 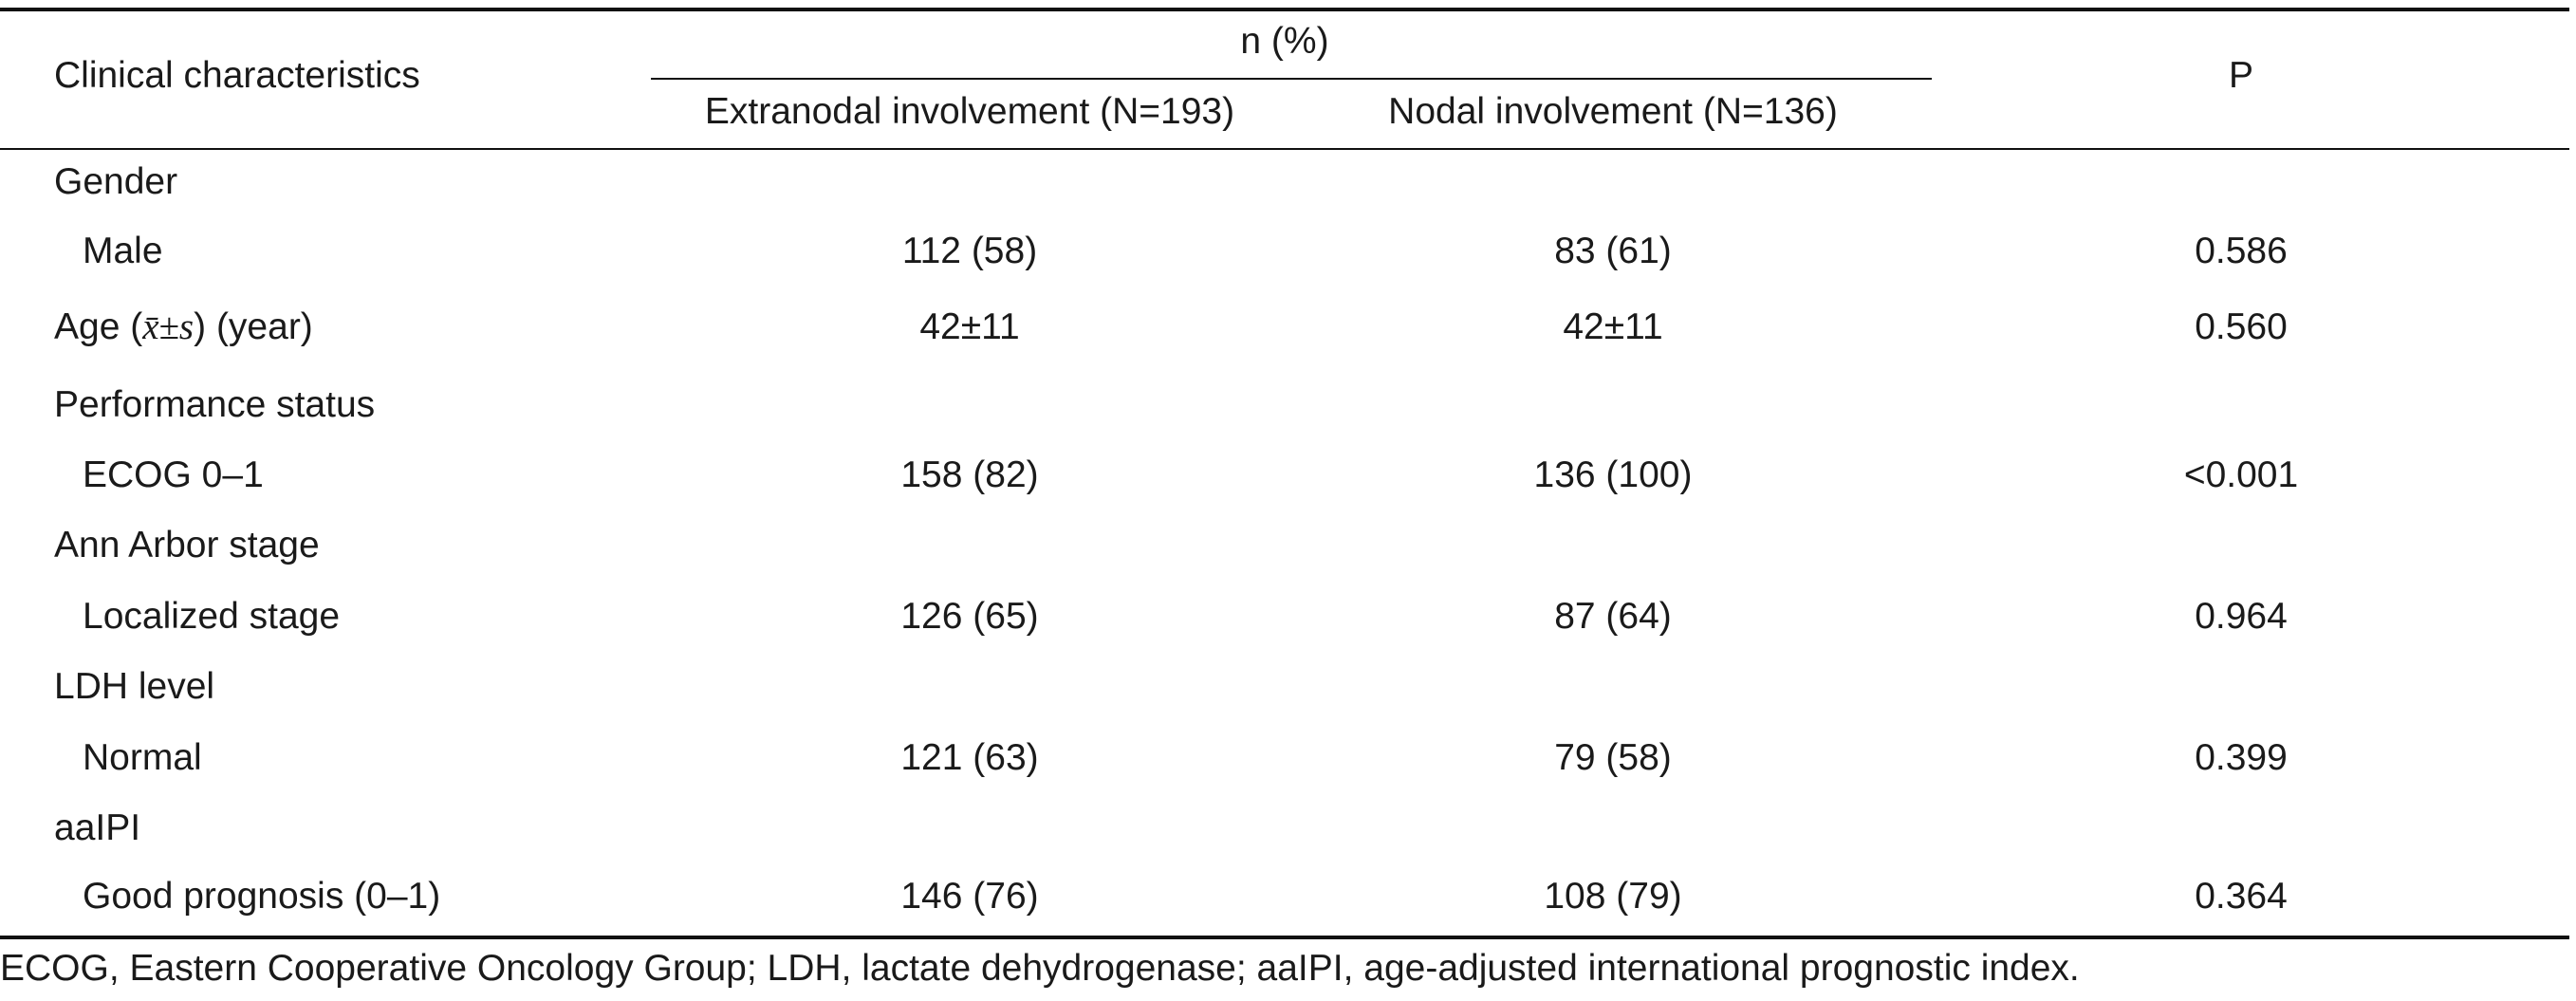 What do you see at coordinates (134, 686) in the screenshot?
I see `row-label: LDH level` at bounding box center [134, 686].